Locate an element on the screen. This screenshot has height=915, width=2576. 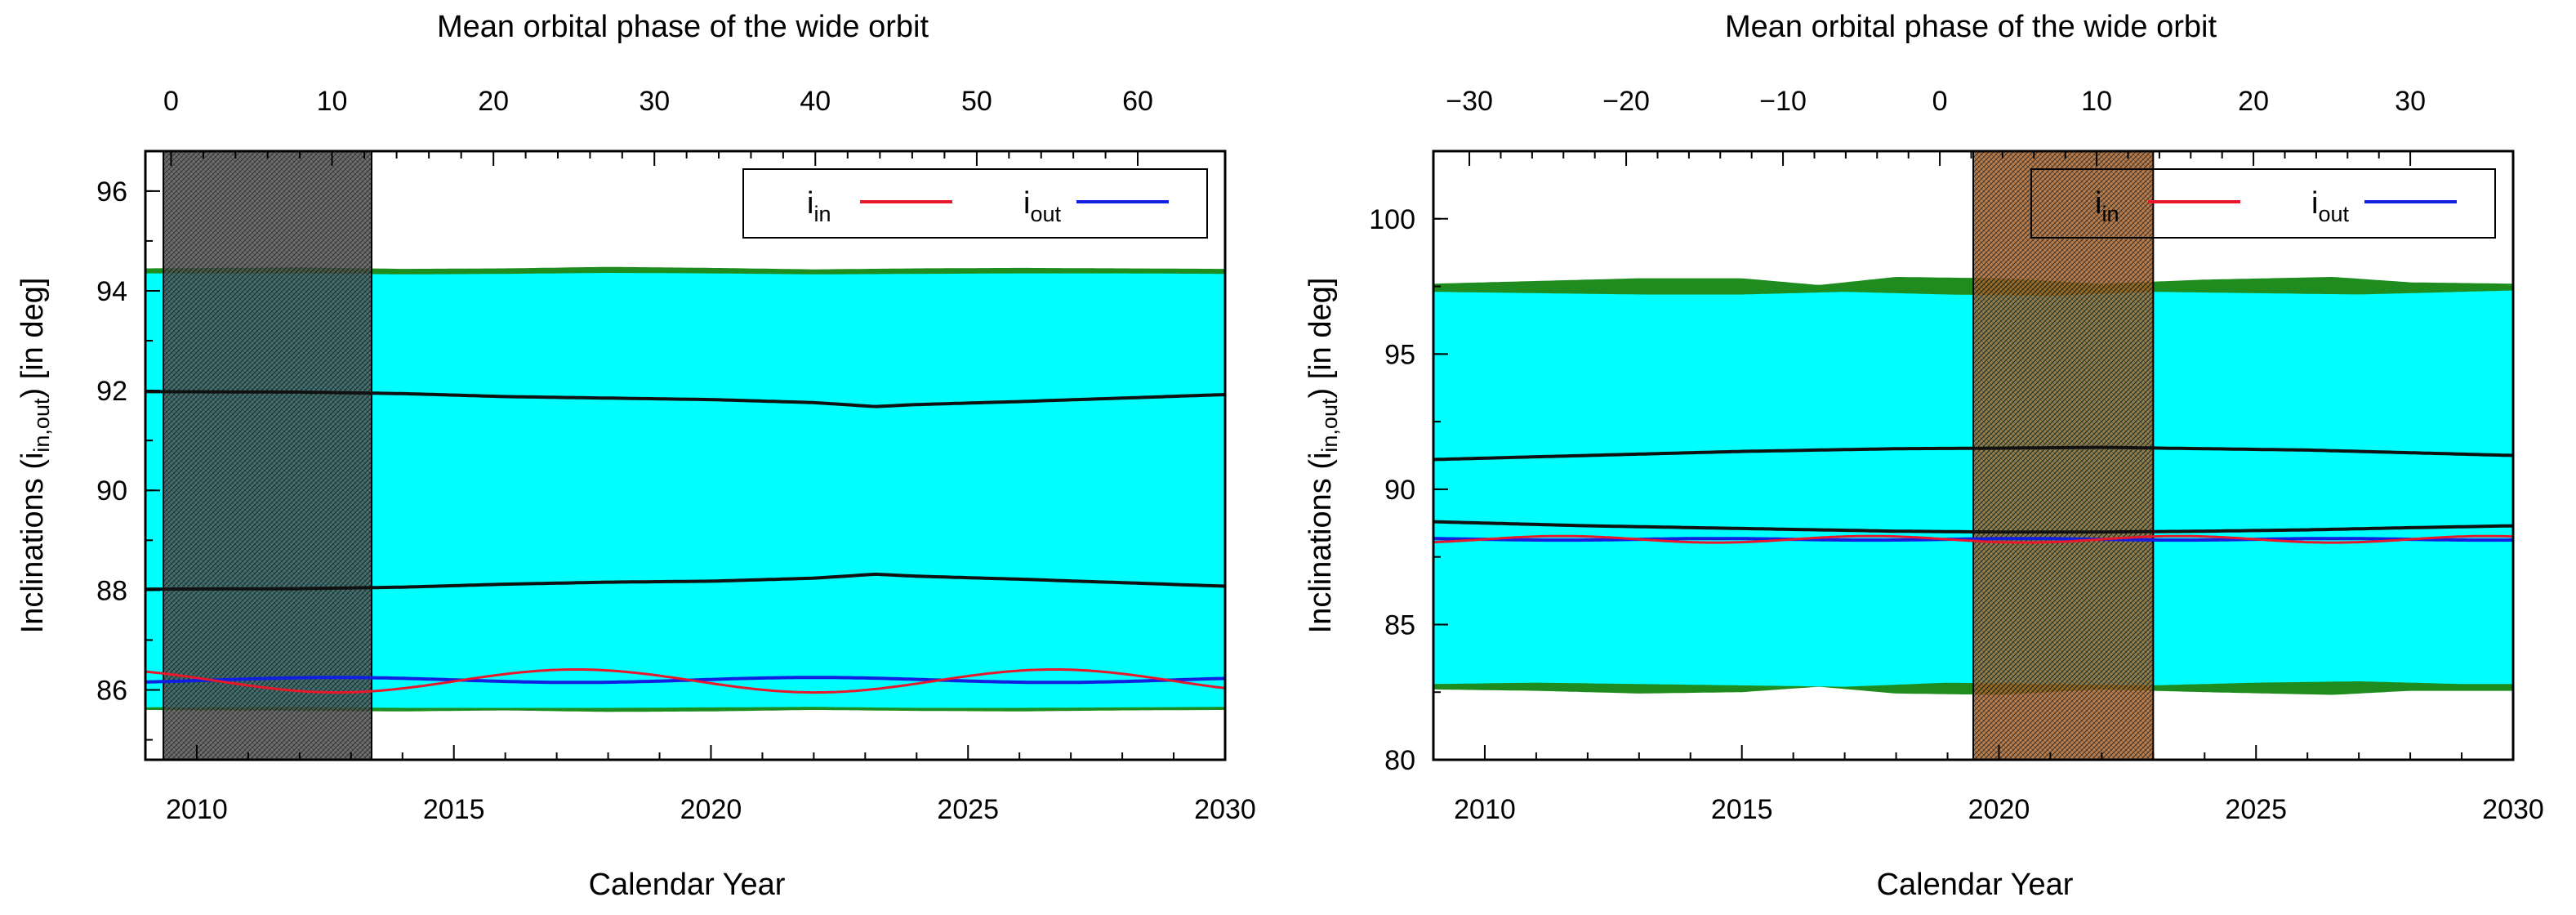
top-tick-label: −10 is located at coordinates (1783, 101).